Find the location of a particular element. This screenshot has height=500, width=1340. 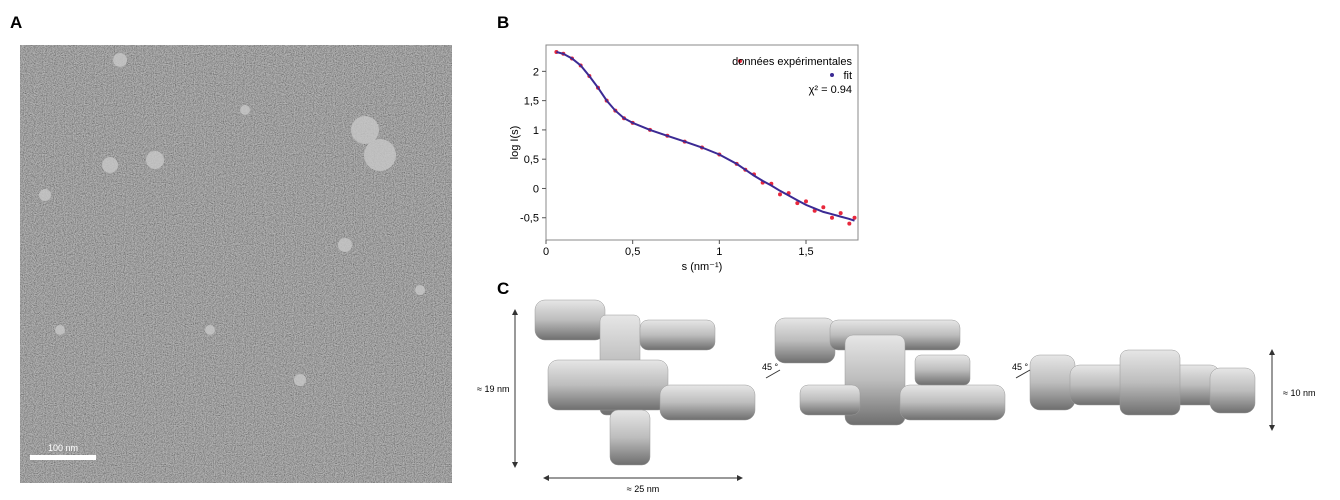

x-tick-label: 0,5 is located at coordinates (632, 252).